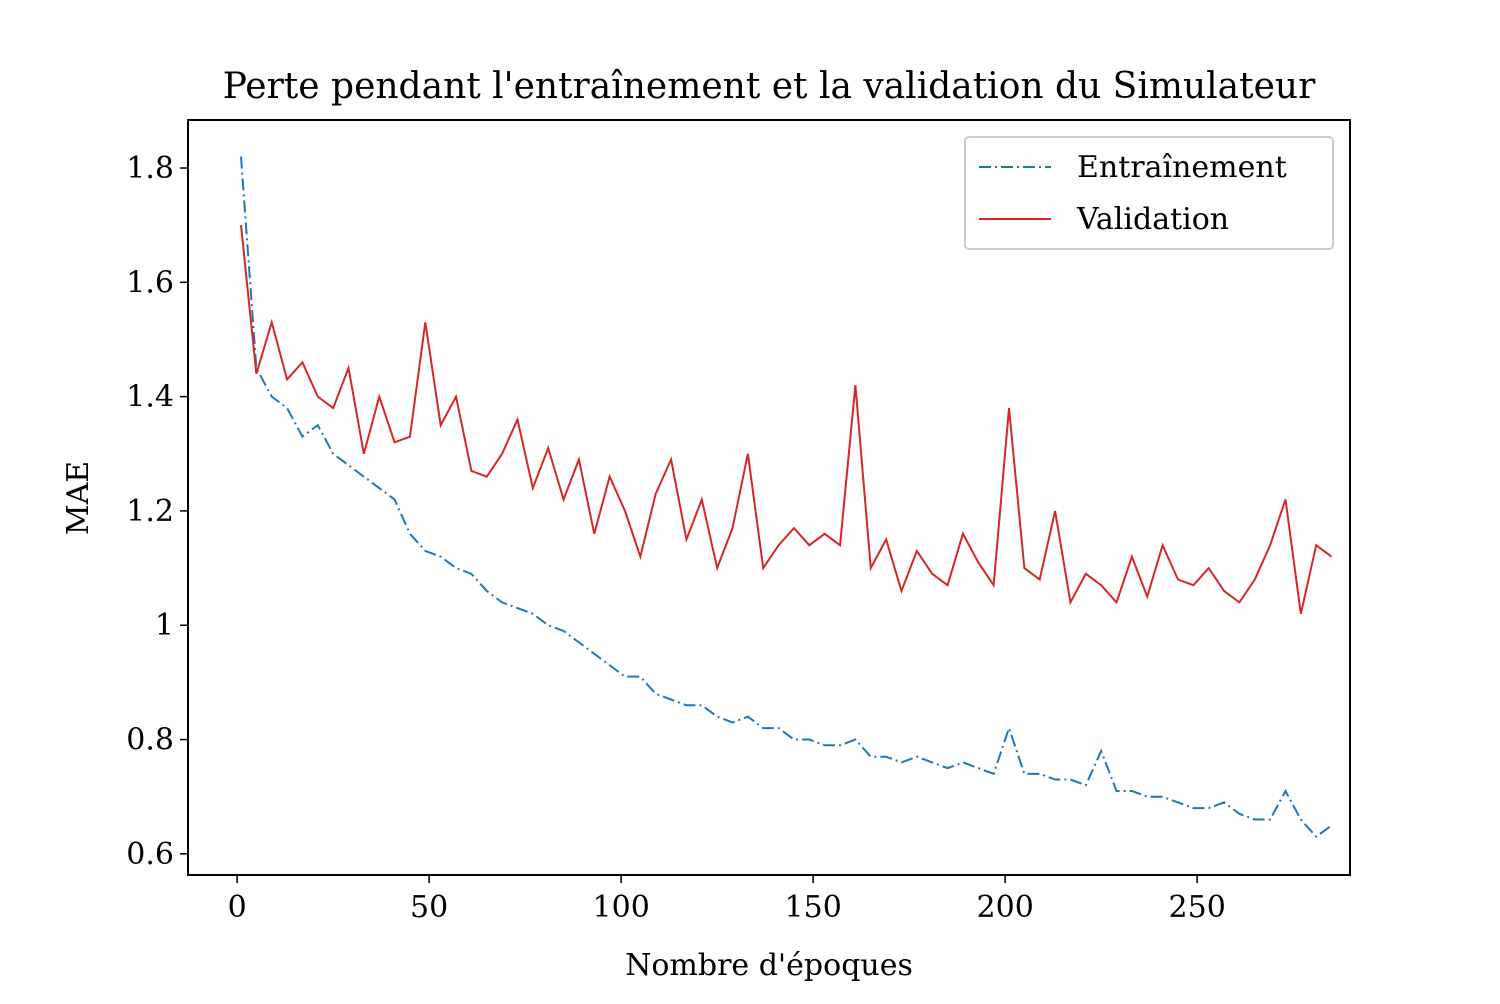  Describe the element at coordinates (1149, 193) in the screenshot. I see `legend-box` at that location.